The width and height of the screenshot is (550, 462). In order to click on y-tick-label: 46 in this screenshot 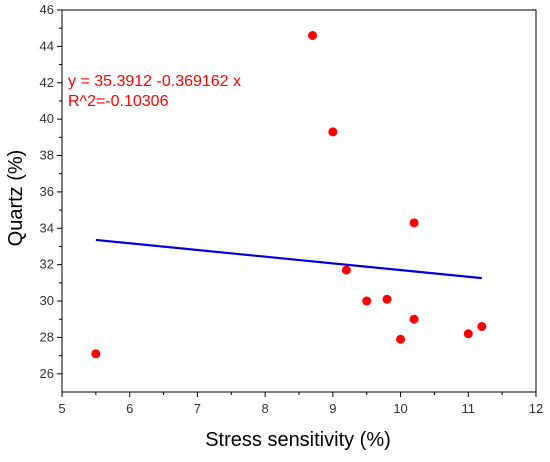, I will do `click(47, 9)`.